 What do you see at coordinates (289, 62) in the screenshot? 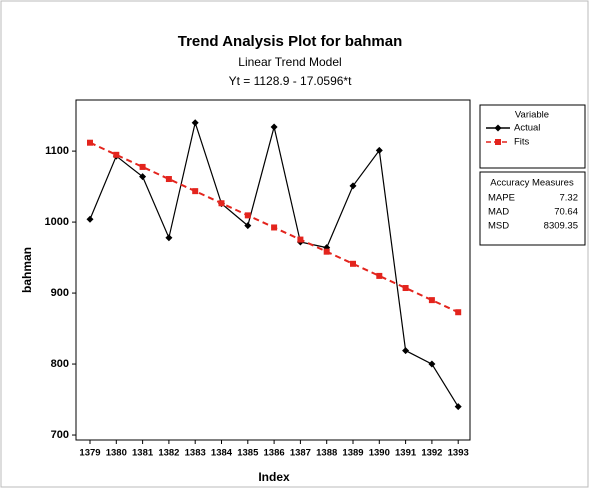
I see `chart-subtitle: Linear Trend Model` at bounding box center [289, 62].